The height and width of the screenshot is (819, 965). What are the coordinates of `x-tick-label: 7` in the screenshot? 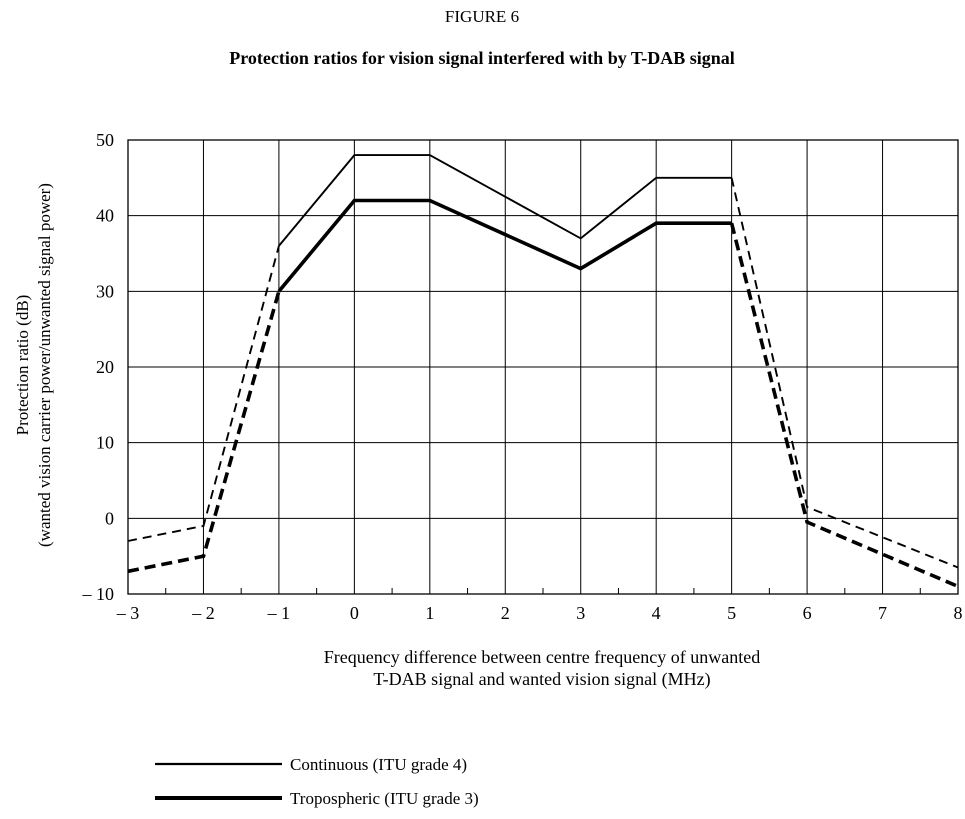 It's located at (882, 613).